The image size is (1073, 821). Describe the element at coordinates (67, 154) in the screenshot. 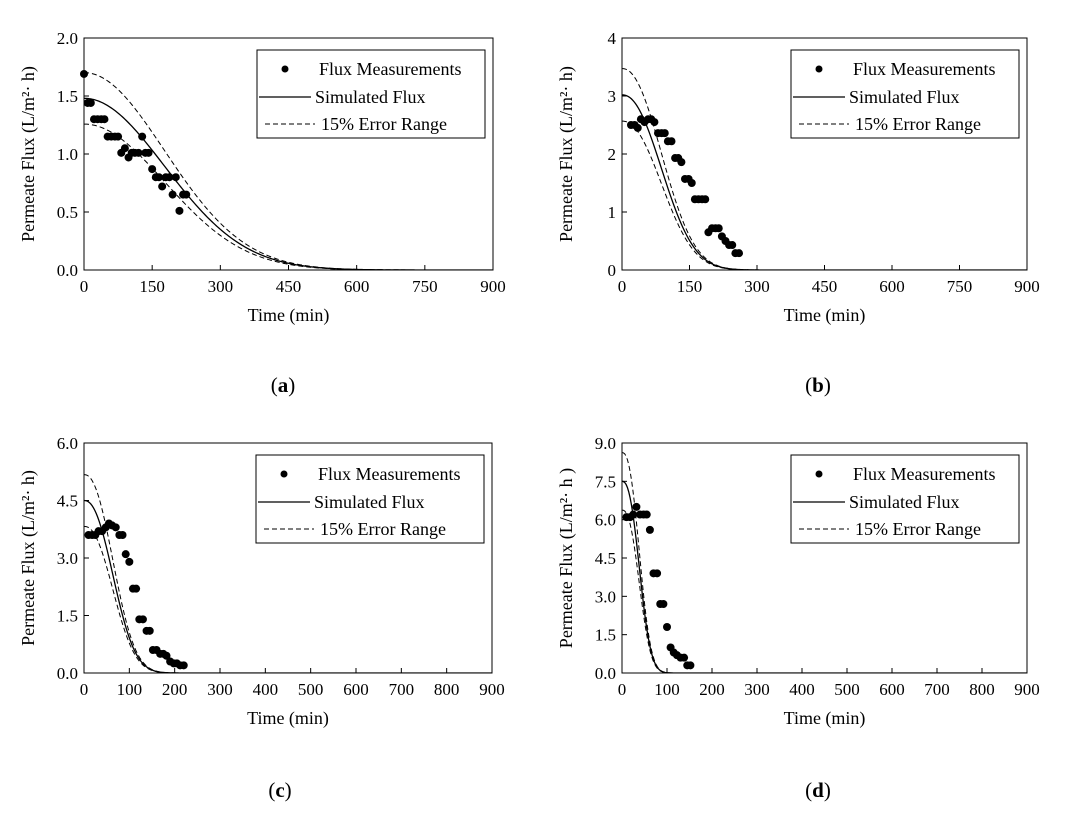

I see `y-tick-label: 1.0` at that location.